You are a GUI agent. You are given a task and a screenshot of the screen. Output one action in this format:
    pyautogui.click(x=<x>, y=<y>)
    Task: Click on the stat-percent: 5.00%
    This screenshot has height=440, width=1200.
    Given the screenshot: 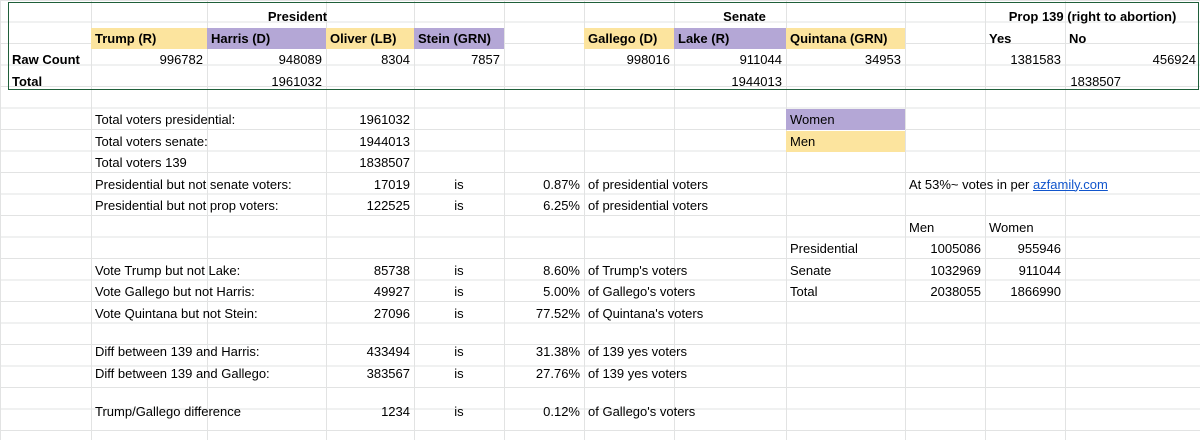 What is the action you would take?
    pyautogui.click(x=561, y=291)
    